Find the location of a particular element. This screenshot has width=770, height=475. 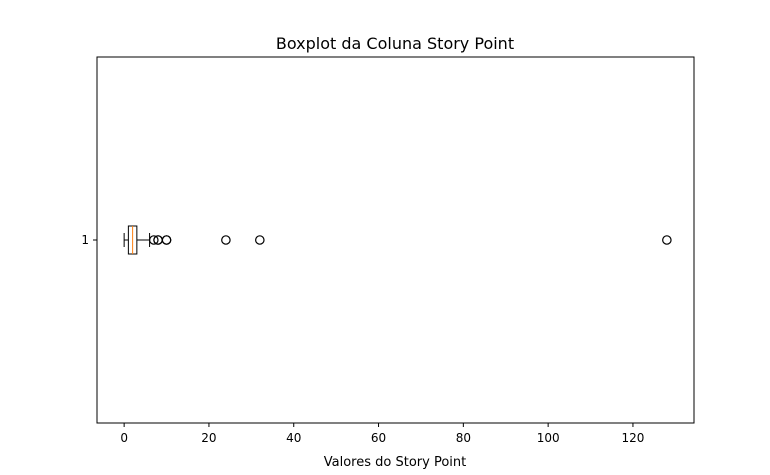

plot-area is located at coordinates (397, 240).